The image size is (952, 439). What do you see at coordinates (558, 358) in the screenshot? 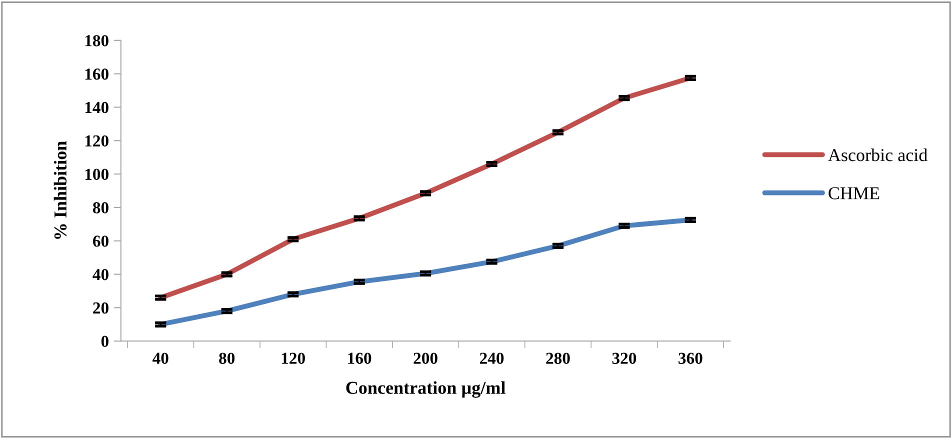
I see `x-tick-label: 280` at bounding box center [558, 358].